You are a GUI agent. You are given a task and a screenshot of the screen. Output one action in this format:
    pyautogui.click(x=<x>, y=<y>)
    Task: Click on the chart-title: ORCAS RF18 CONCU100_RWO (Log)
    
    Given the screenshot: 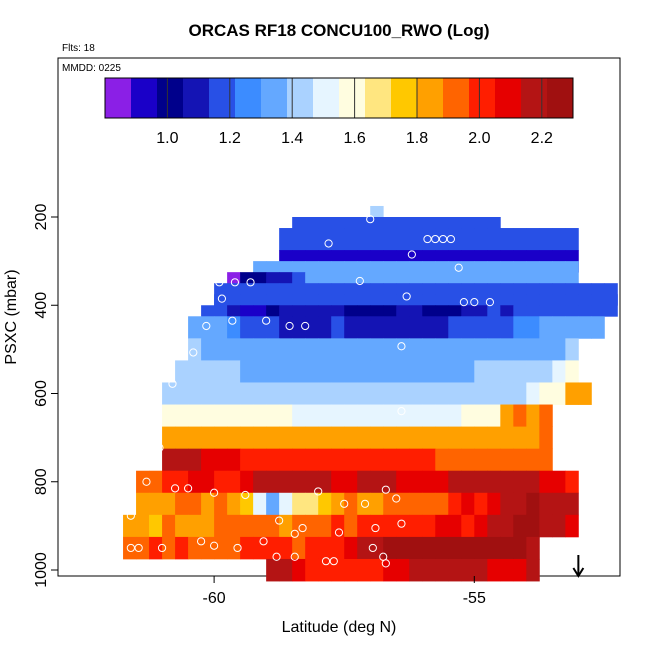 What is the action you would take?
    pyautogui.click(x=339, y=30)
    